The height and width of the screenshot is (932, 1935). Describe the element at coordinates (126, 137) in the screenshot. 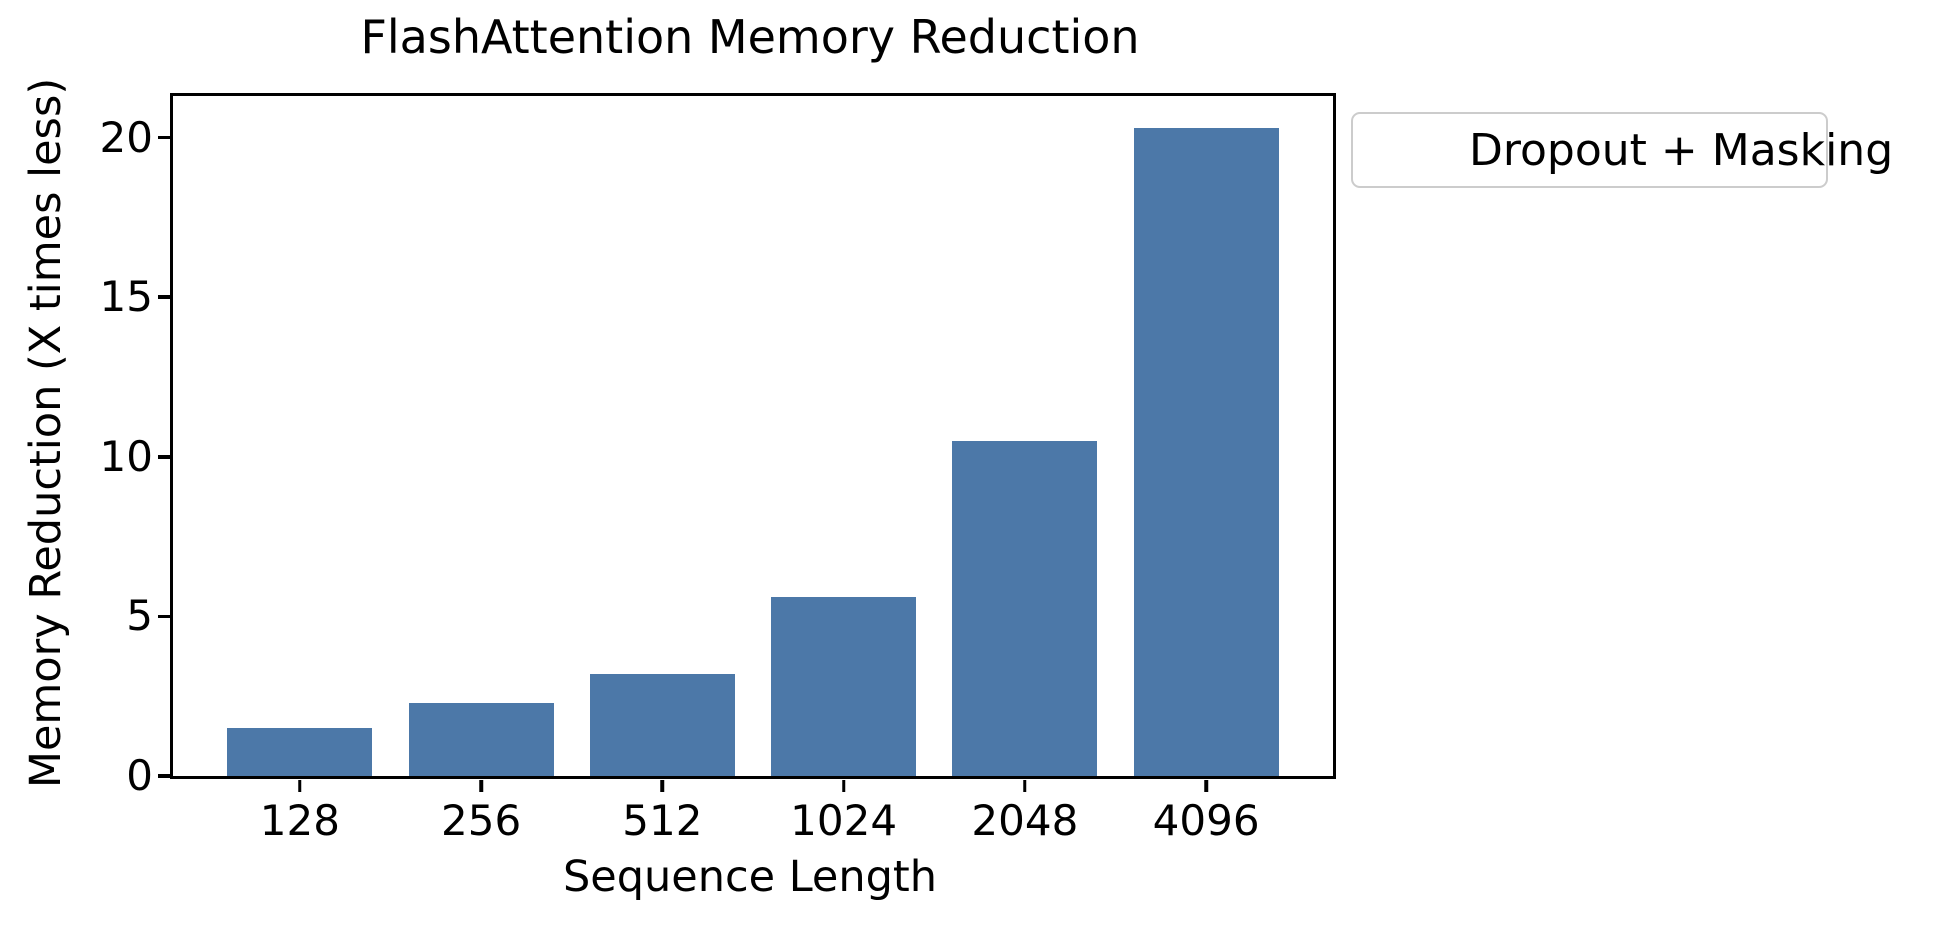

I see `y-tick-label-20: 20` at that location.